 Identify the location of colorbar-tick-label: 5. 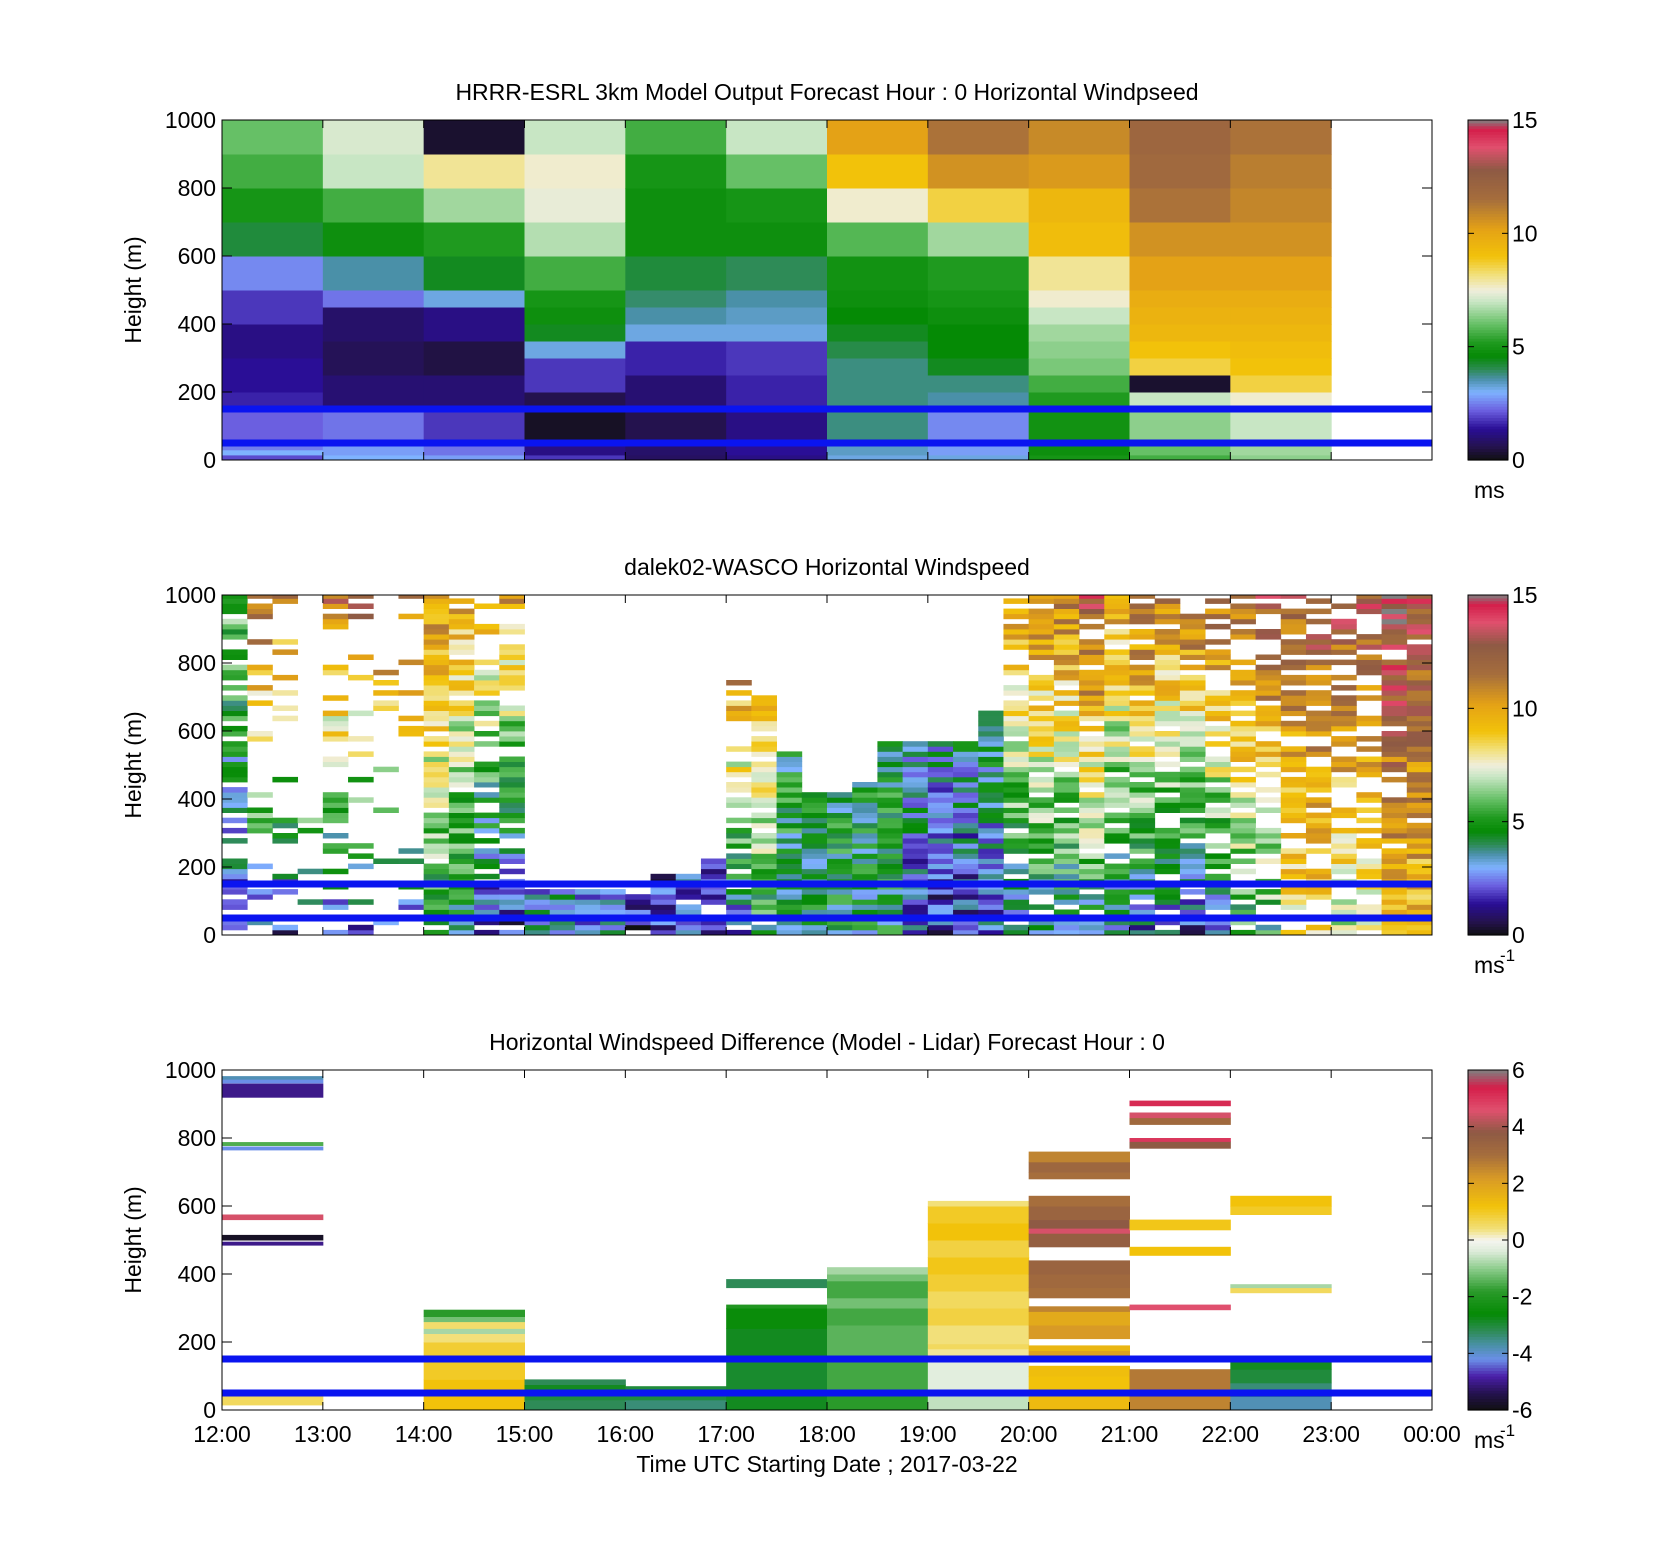
(1518, 822).